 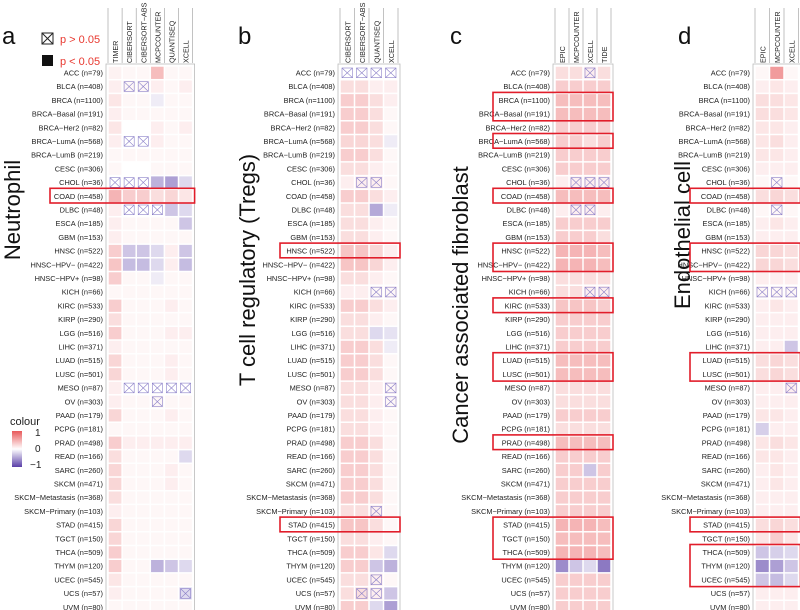 I want to click on cancer-label: SKCM−Primary (n=103), so click(x=710, y=511).